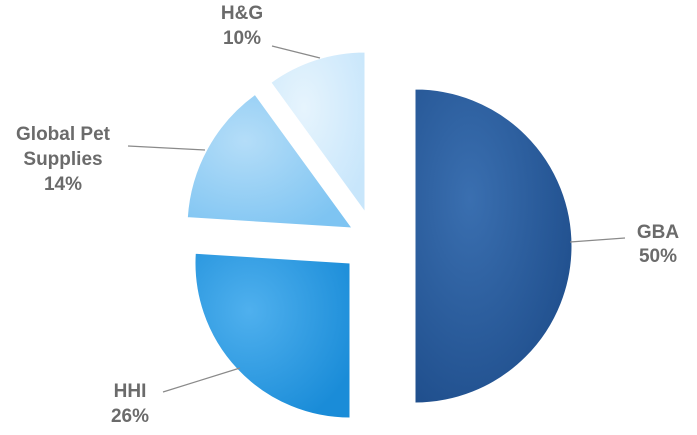  Describe the element at coordinates (63, 184) in the screenshot. I see `slice-label-line: 14%` at that location.